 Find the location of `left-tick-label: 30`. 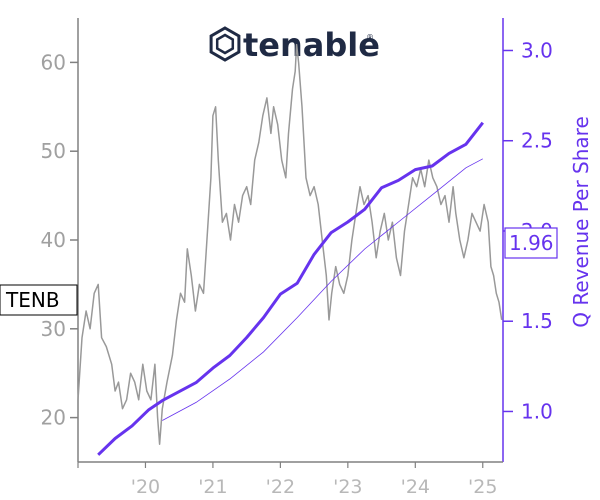

left-tick-label: 30 is located at coordinates (53, 329).